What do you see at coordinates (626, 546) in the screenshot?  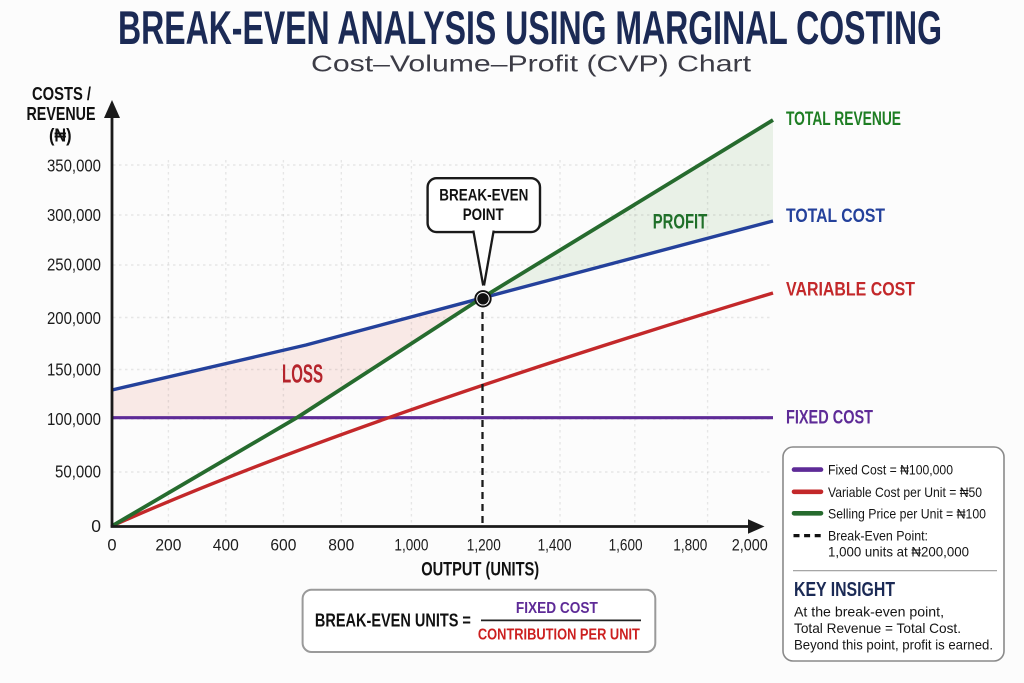 I see `svg-text: 1,600` at bounding box center [626, 546].